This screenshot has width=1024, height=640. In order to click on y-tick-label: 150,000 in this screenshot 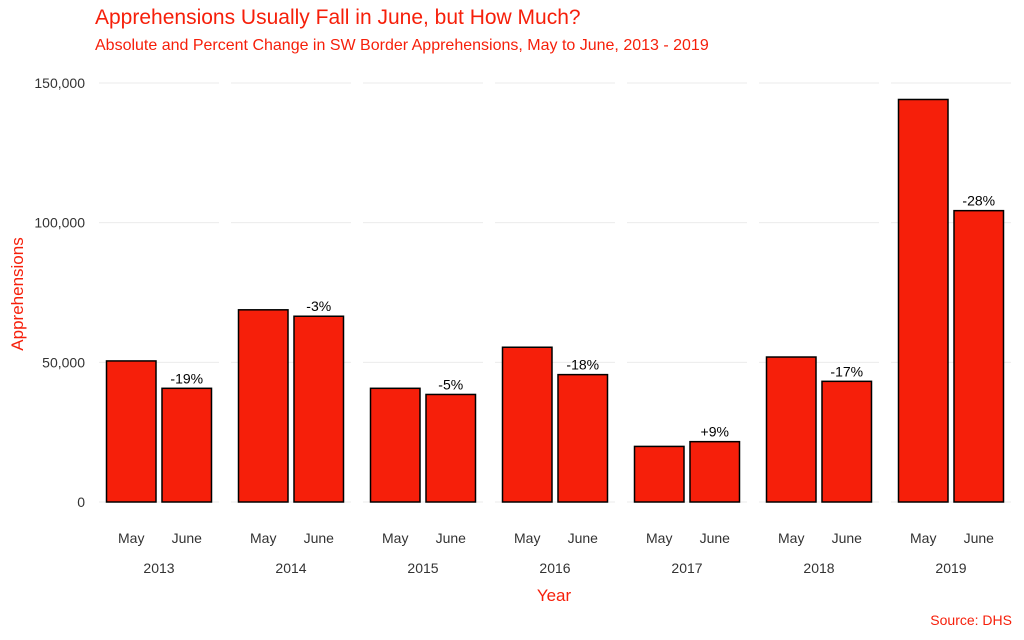, I will do `click(59, 83)`.